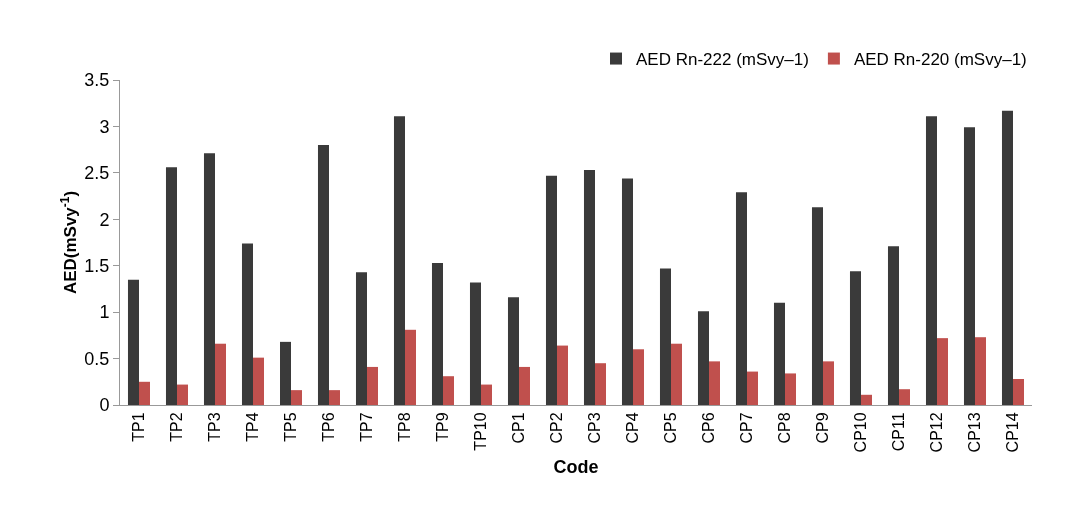 This screenshot has width=1082, height=515. What do you see at coordinates (215, 427) in the screenshot?
I see `x-tick-label: TP3` at bounding box center [215, 427].